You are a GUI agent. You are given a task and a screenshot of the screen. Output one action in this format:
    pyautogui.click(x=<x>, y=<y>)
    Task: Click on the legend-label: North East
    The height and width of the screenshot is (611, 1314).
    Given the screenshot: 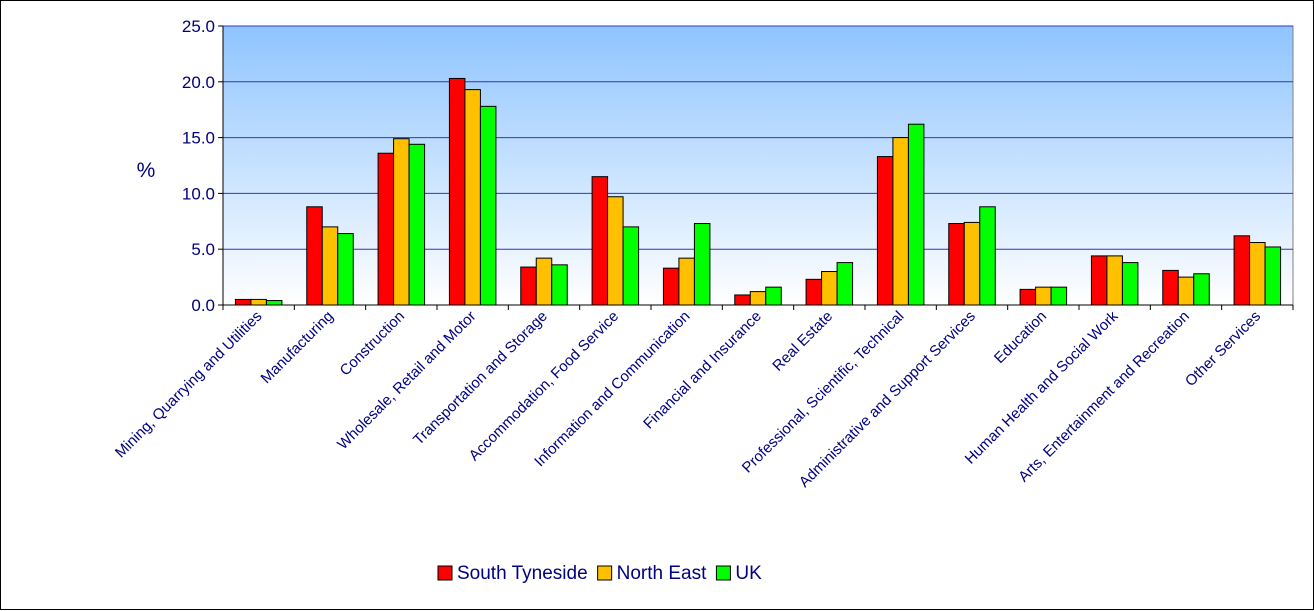 What is the action you would take?
    pyautogui.click(x=662, y=573)
    